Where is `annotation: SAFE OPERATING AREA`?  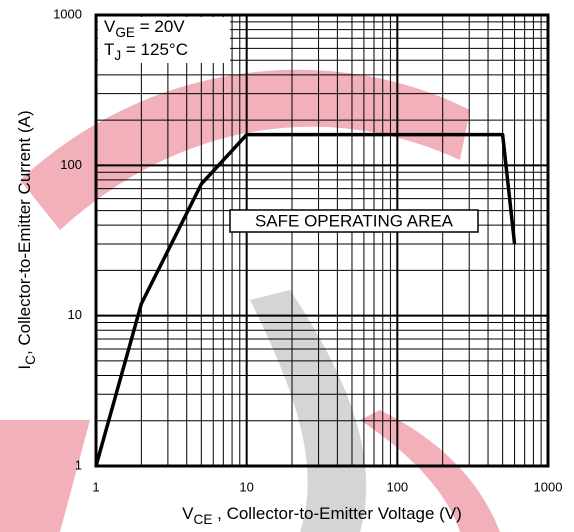
annotation: SAFE OPERATING AREA is located at coordinates (354, 220).